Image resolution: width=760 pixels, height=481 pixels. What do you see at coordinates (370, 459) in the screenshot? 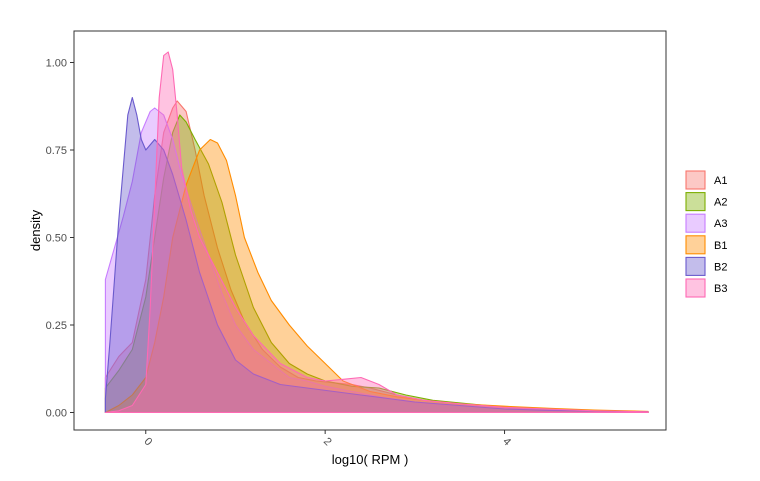
I see `x-axis-title: log10( RPM )` at bounding box center [370, 459].